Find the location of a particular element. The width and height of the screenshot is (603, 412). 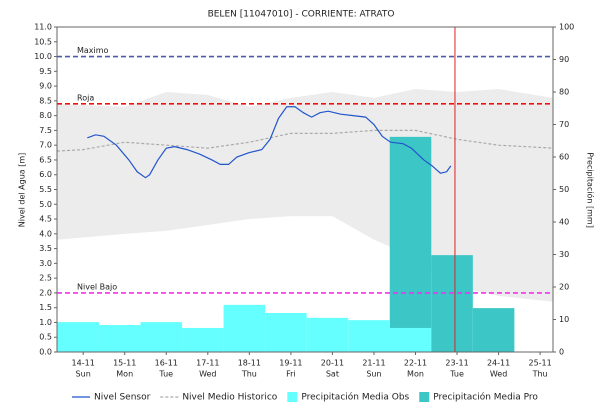

x-tick-label: 25-11 is located at coordinates (539, 363).